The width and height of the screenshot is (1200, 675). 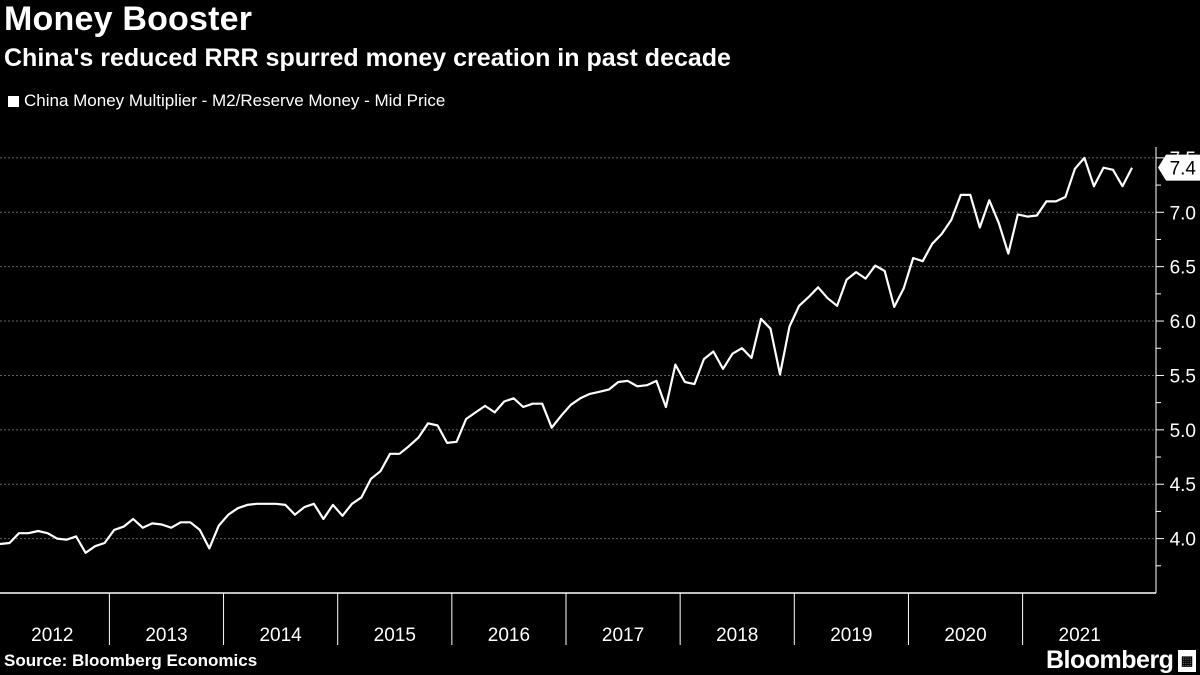 I want to click on x-tick-label: 2014, so click(x=280, y=635).